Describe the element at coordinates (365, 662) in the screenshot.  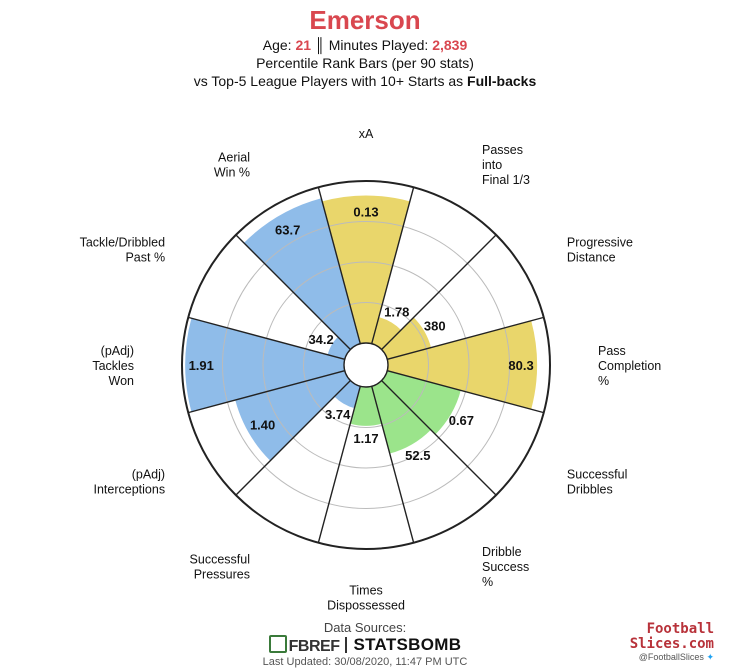
I see `last-updated: Last Updated: 30/08/2020, 11:47 PM UTC` at that location.